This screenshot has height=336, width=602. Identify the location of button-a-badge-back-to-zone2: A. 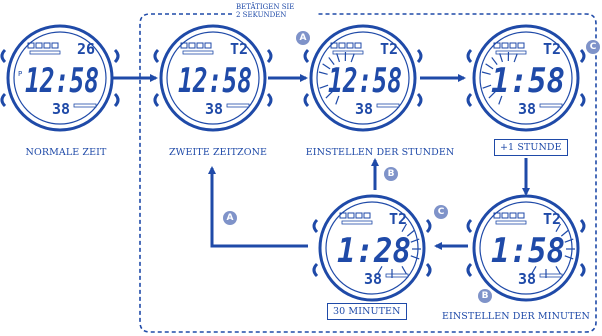
(230, 218).